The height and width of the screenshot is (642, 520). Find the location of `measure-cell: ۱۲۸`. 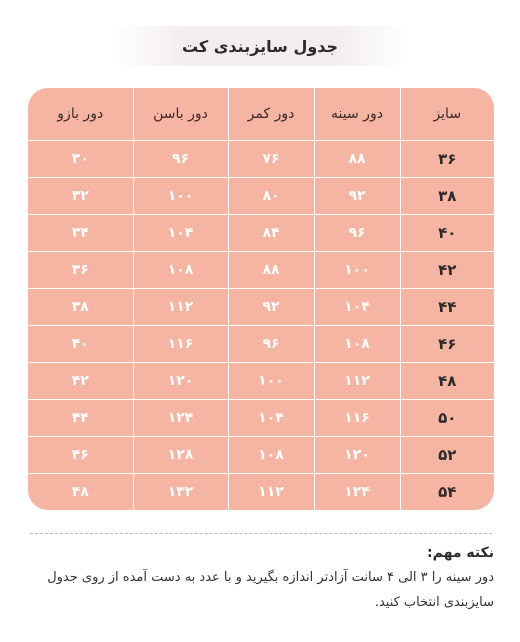

measure-cell: ۱۲۸ is located at coordinates (180, 455).